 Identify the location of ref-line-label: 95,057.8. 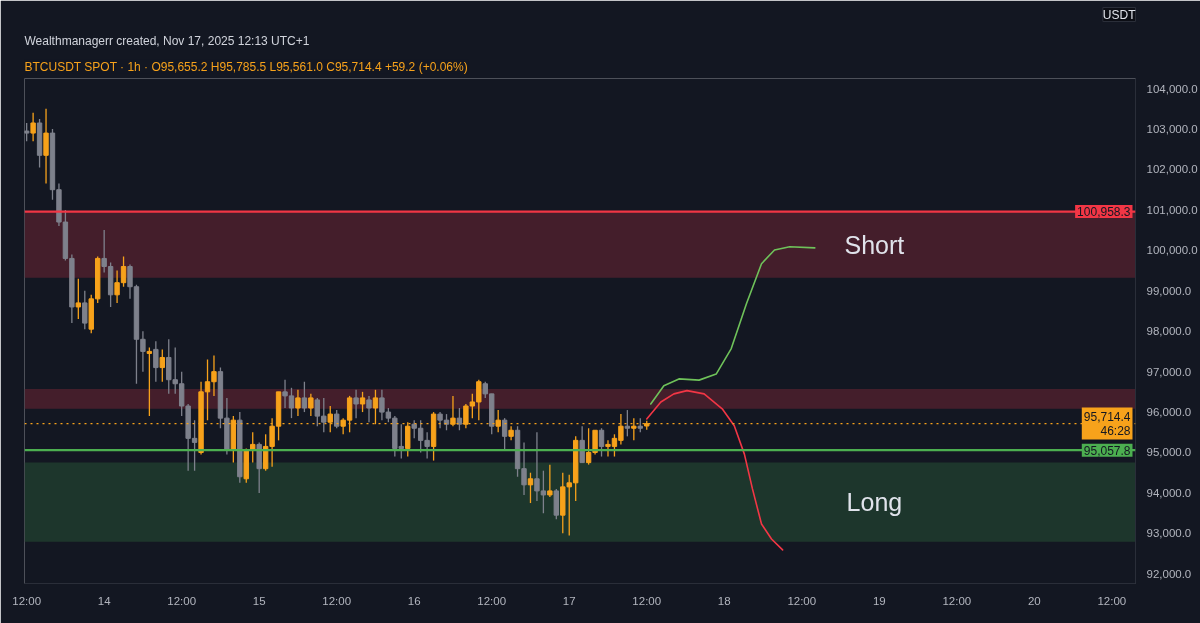
(1107, 450).